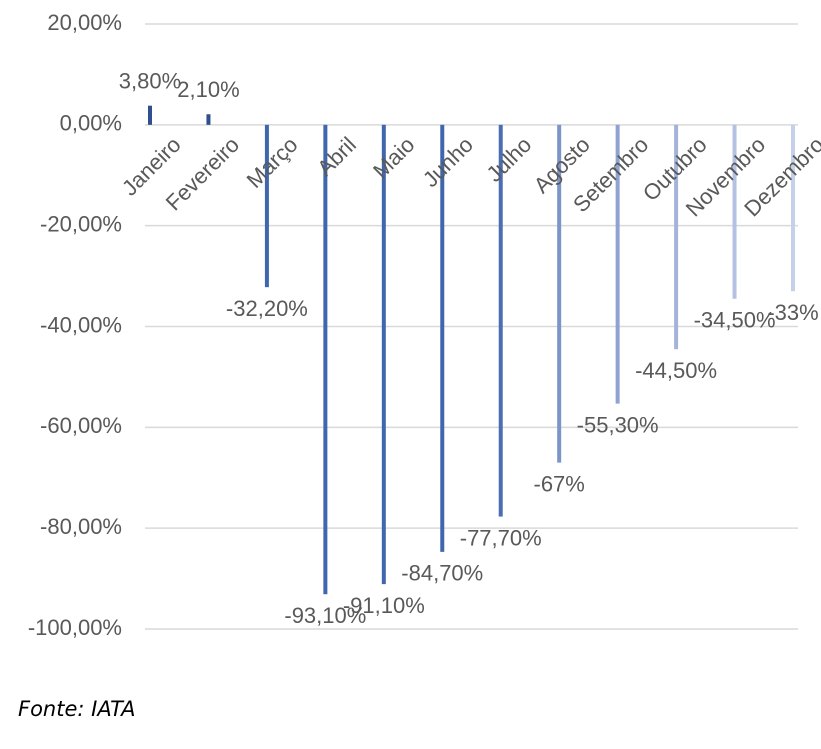 The image size is (821, 749). What do you see at coordinates (75, 627) in the screenshot?
I see `y-tick-label: -100,00%` at bounding box center [75, 627].